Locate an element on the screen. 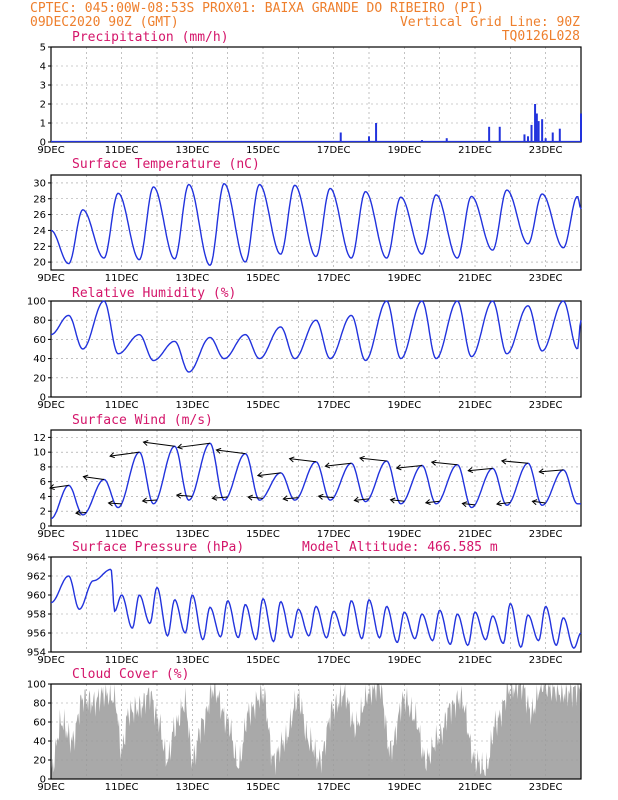 The image size is (618, 800). y-tick-label: 40 is located at coordinates (39, 742).